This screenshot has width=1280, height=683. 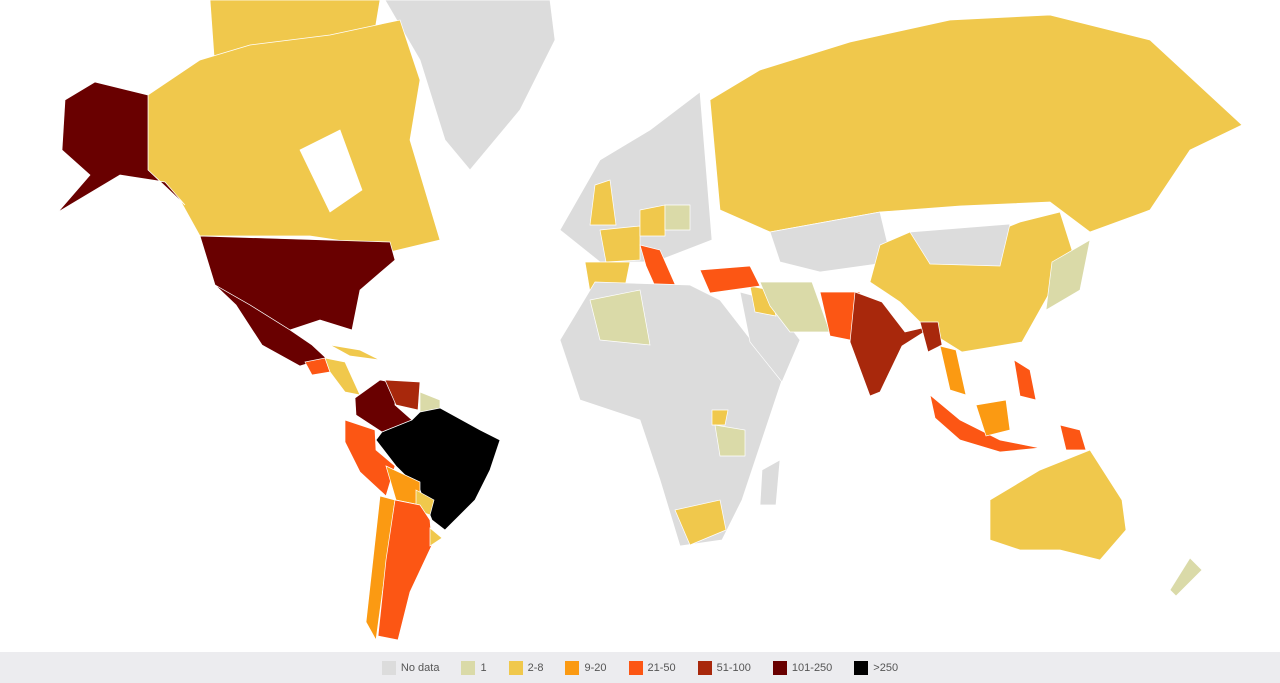 What do you see at coordinates (720, 417) in the screenshot?
I see `region-uganda` at bounding box center [720, 417].